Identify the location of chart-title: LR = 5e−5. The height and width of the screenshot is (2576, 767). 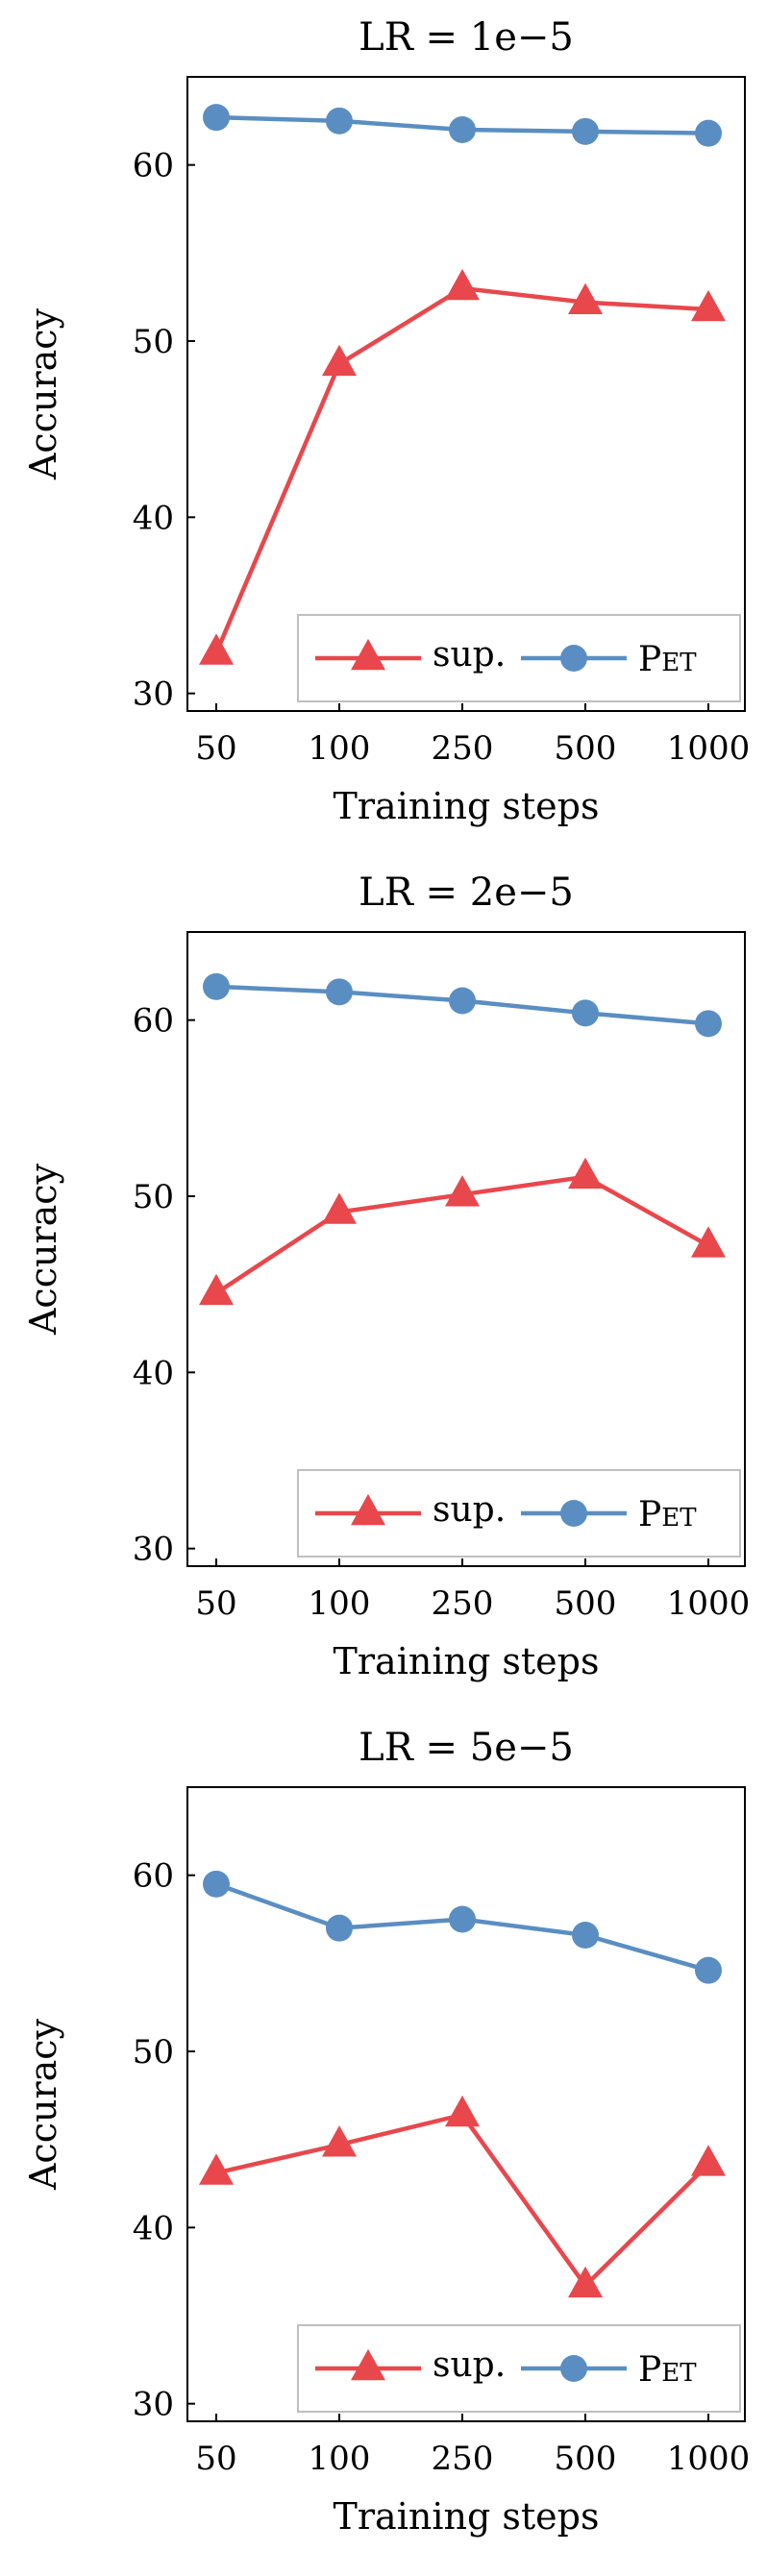
(467, 1748).